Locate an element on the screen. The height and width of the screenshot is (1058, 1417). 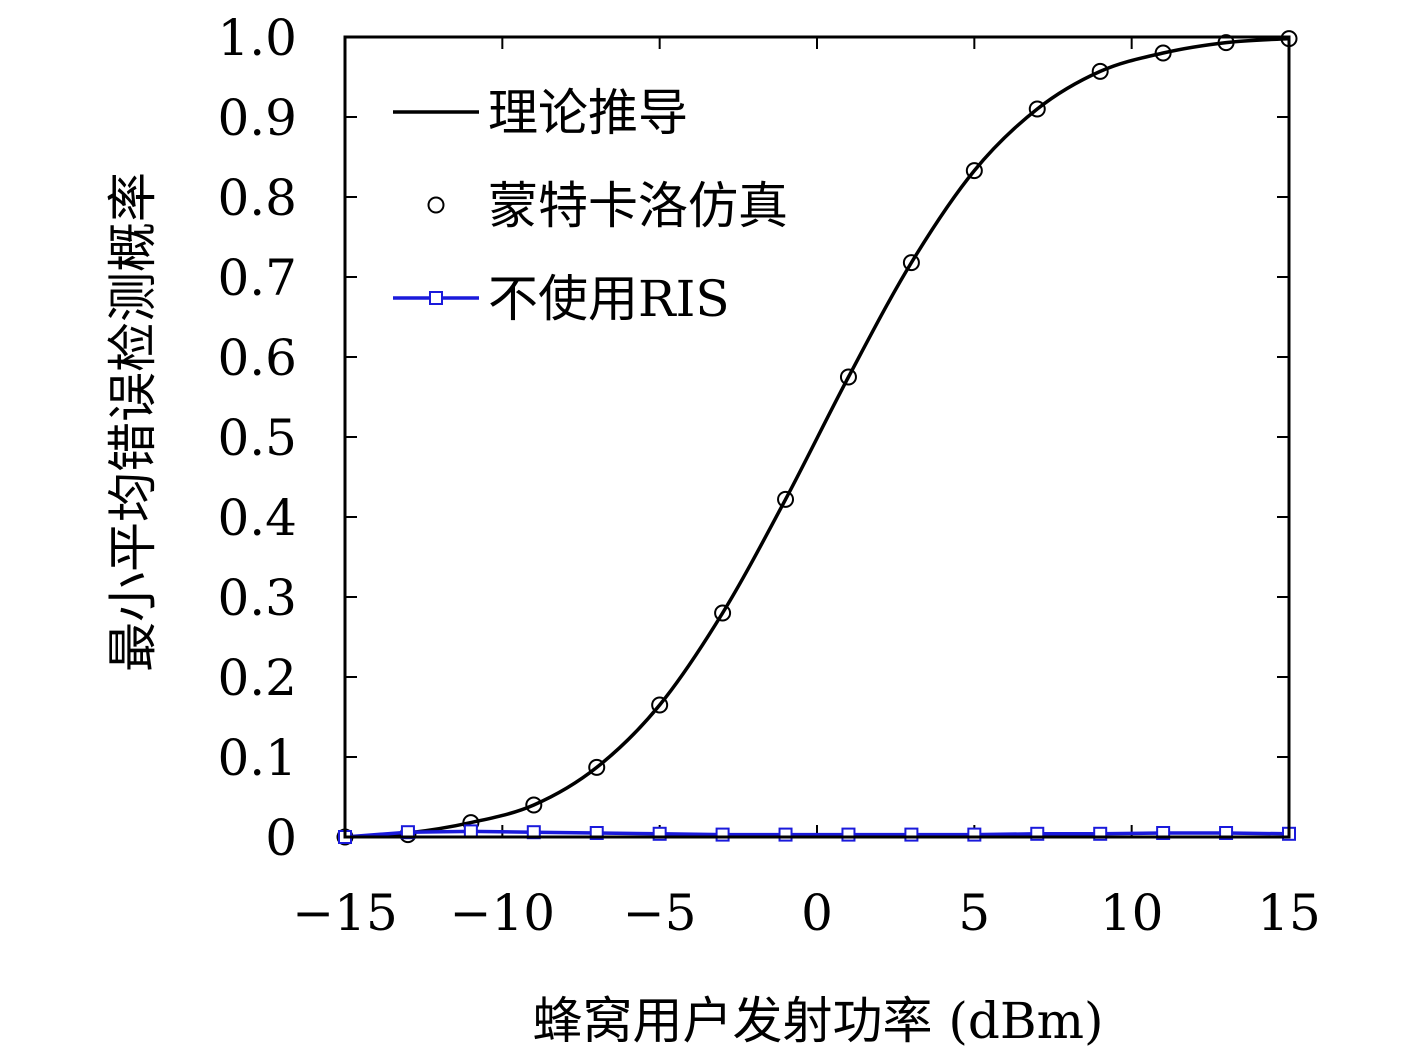
y-tick-label: 0.8 is located at coordinates (257, 198).